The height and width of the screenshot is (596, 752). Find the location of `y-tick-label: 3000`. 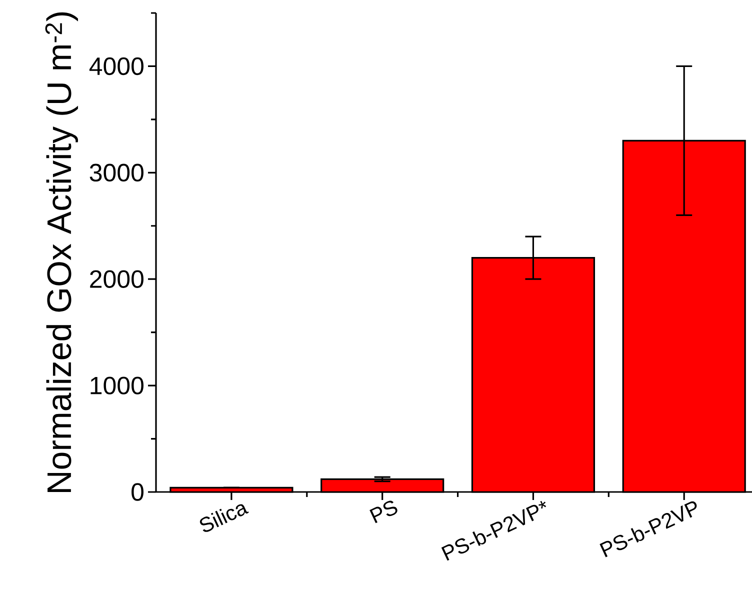

y-tick-label: 3000 is located at coordinates (117, 173).